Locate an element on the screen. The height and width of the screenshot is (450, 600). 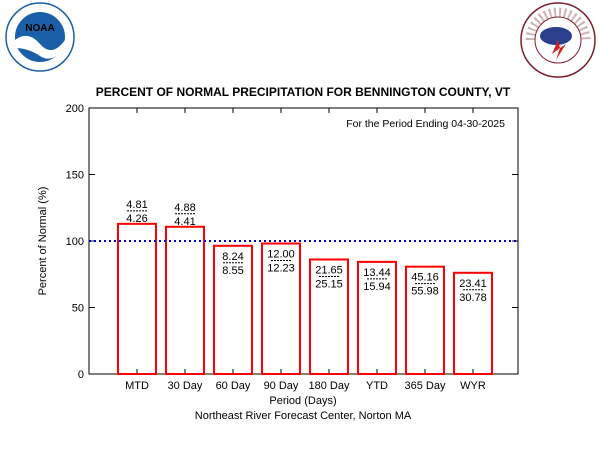
observed-label: 13.44 is located at coordinates (377, 273).